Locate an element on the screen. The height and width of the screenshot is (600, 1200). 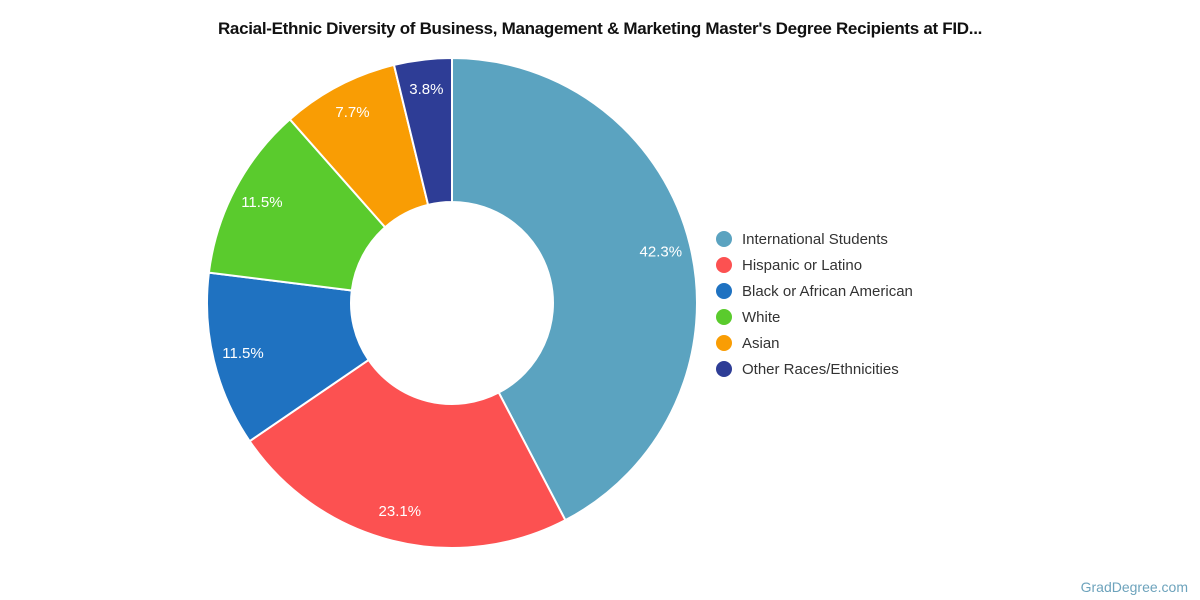
legend-label: Other Races/Ethnicities is located at coordinates (820, 369).